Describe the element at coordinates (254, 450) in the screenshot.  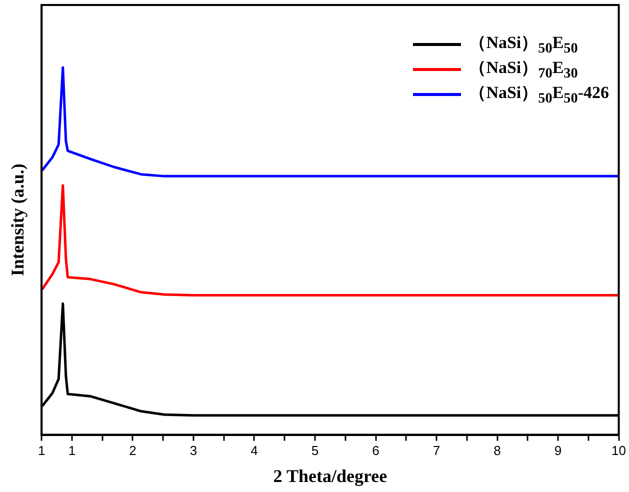
I see `x-tick-label: 4` at that location.